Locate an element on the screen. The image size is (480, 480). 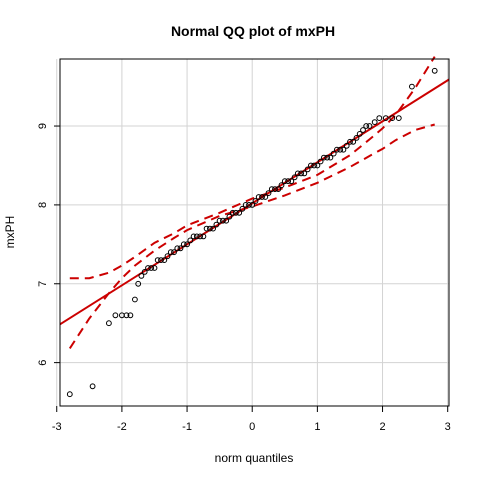
y-axis: 6 7 8 9 is located at coordinates (48, 244).